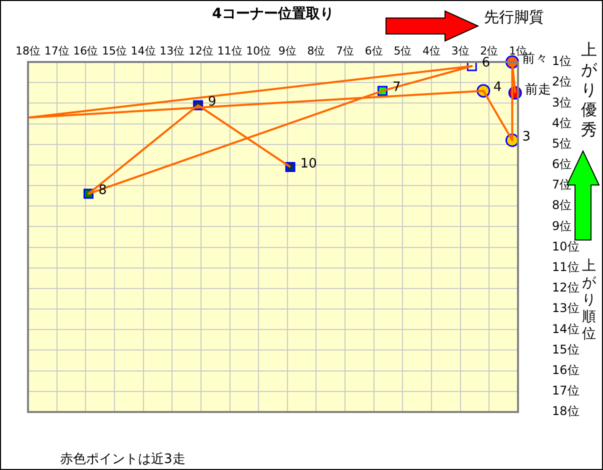  What do you see at coordinates (201, 51) in the screenshot?
I see `x-tick-label: 12位` at bounding box center [201, 51].